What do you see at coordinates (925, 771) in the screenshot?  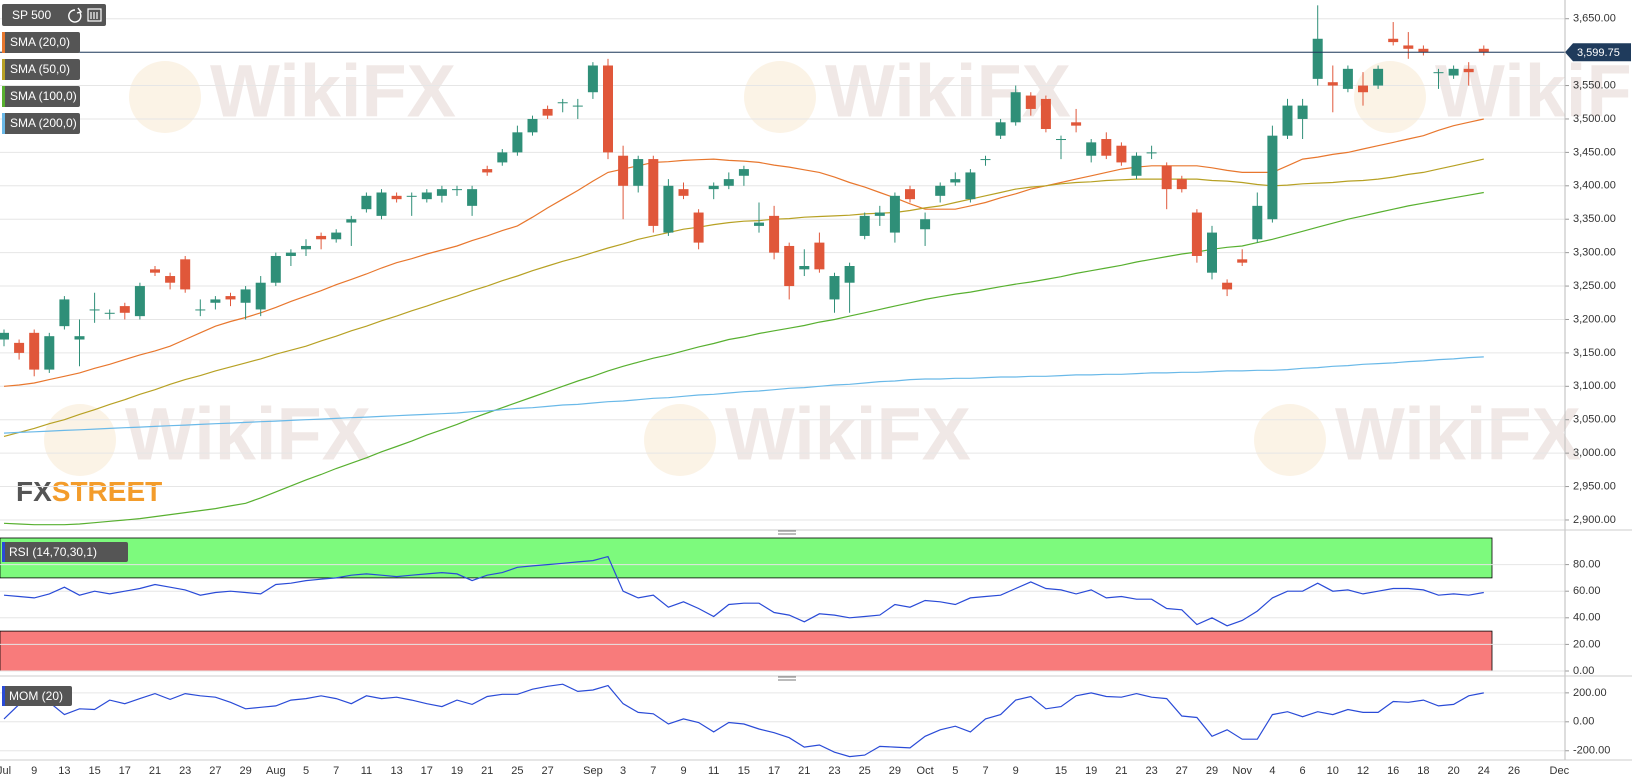 I see `x-tick-label: Oct` at bounding box center [925, 771].